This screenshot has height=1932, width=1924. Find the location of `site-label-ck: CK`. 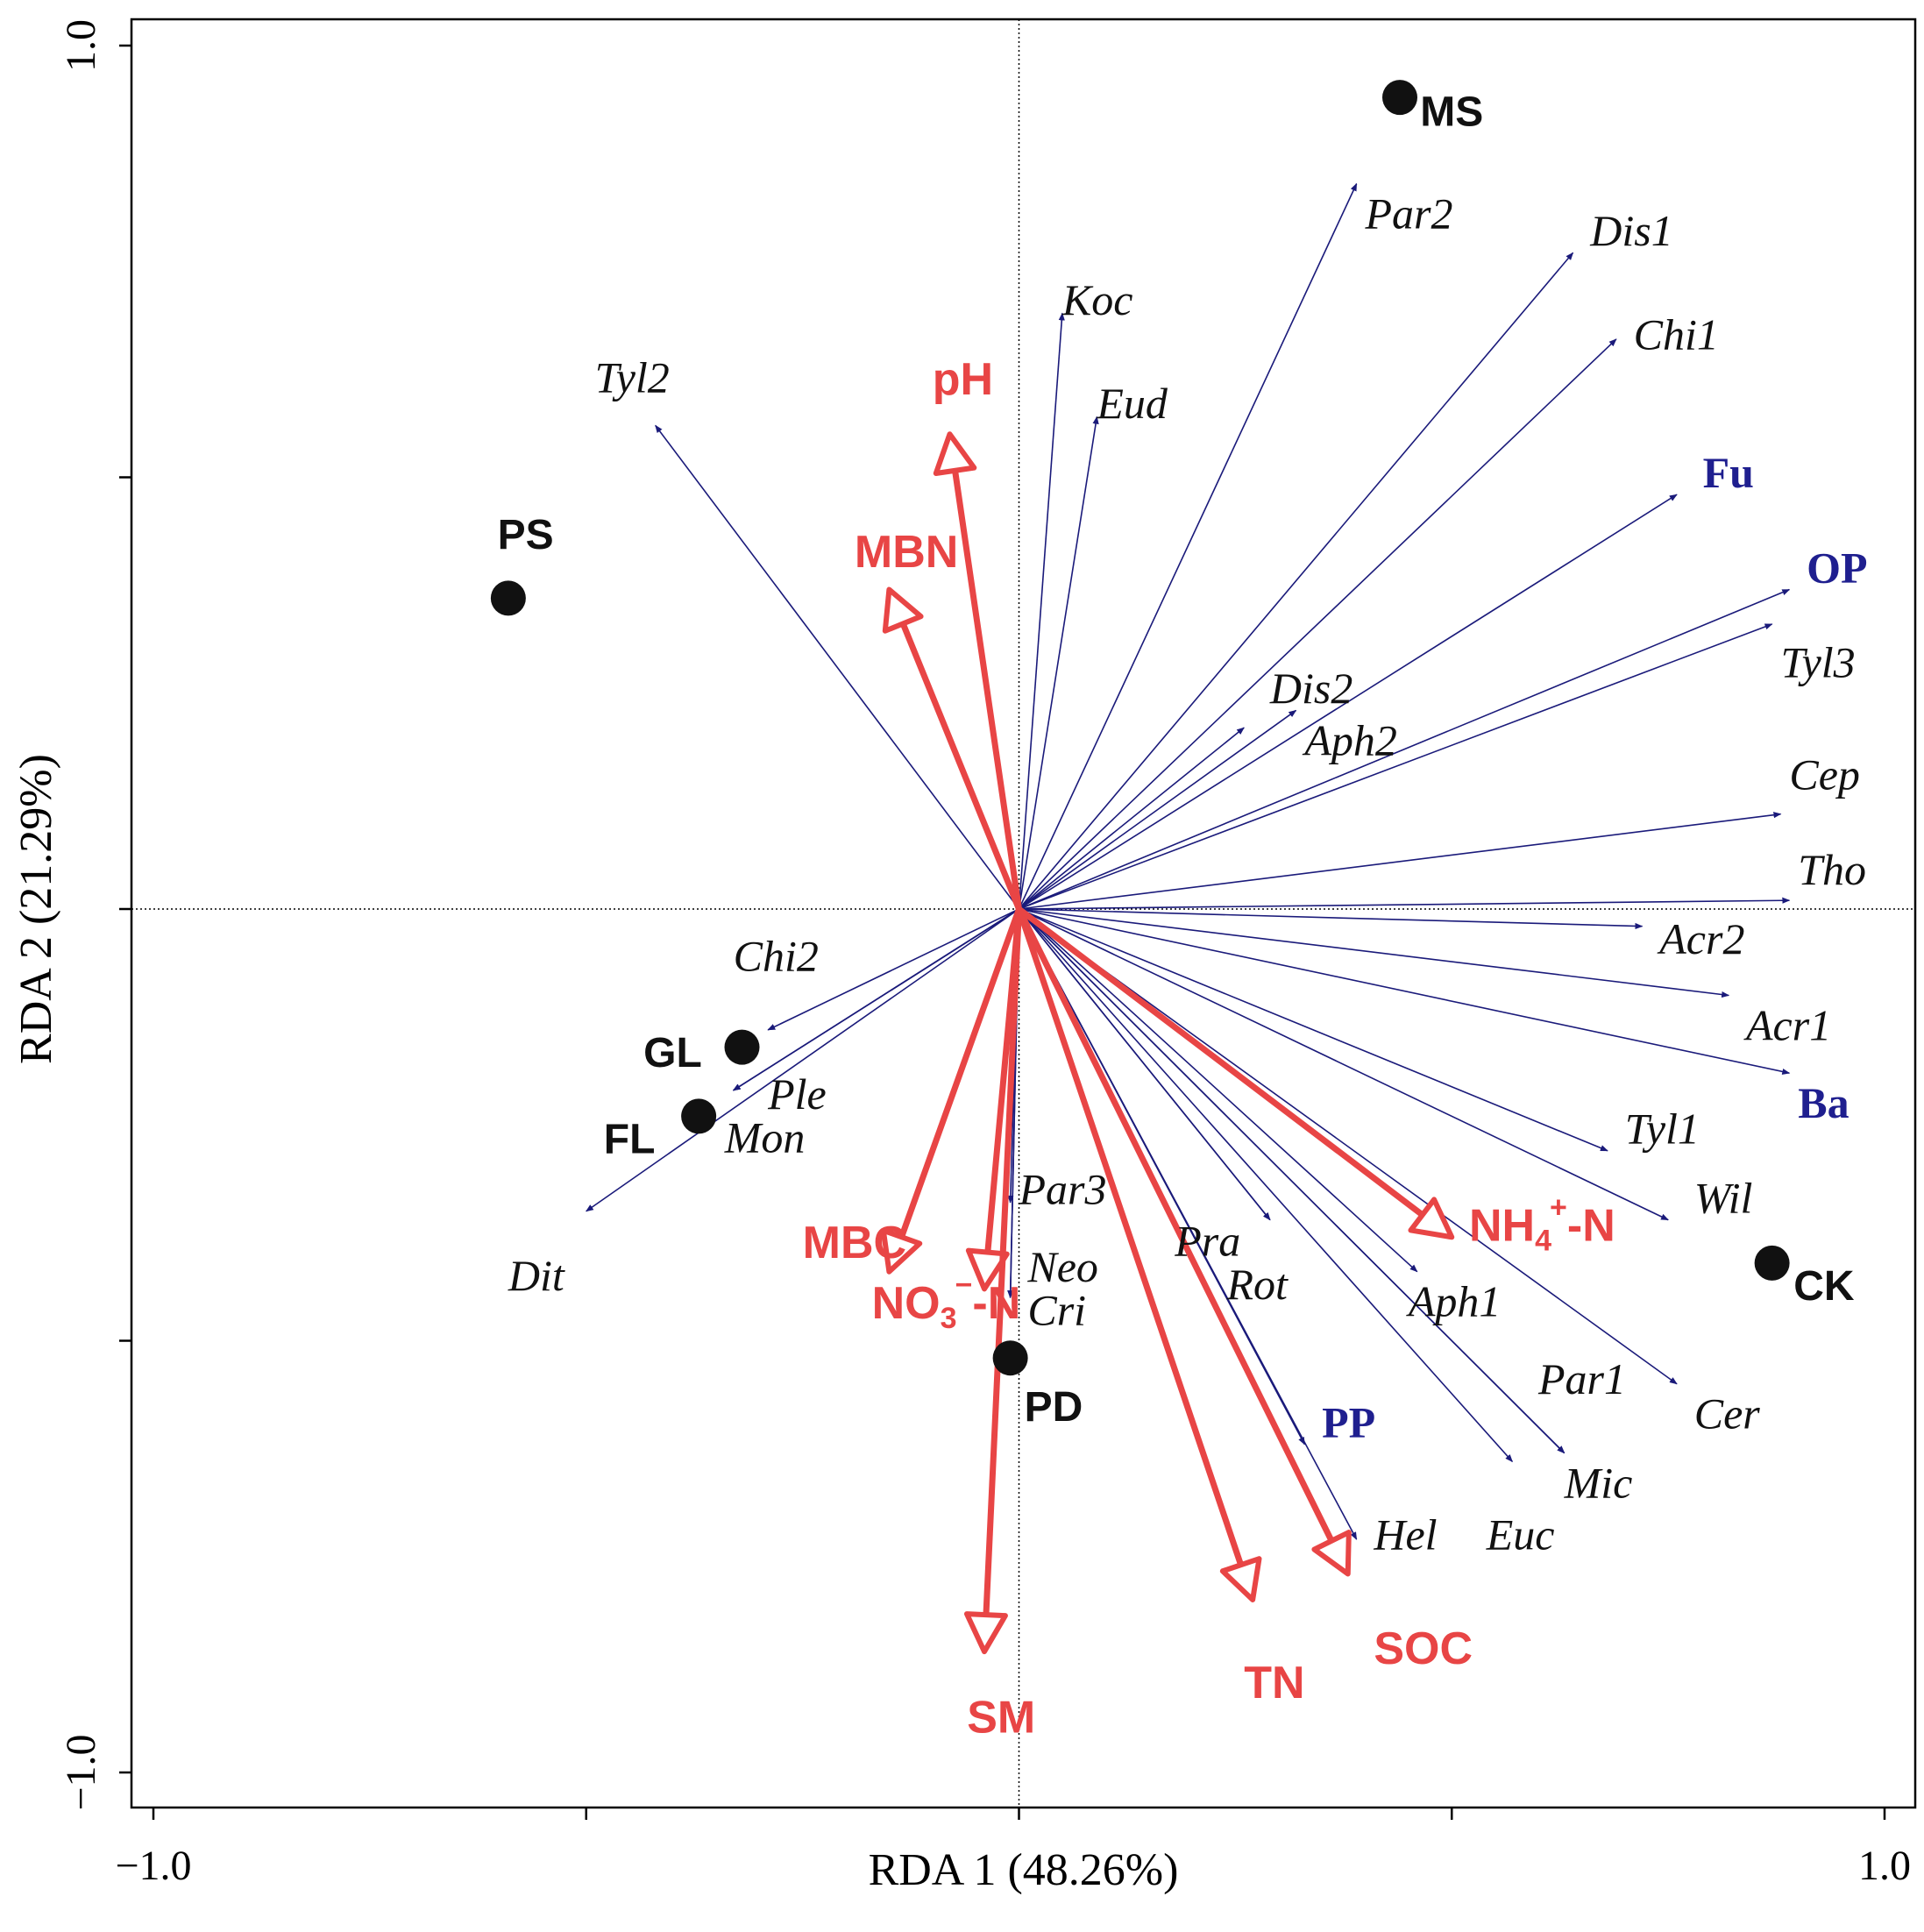

site-label-ck: CK is located at coordinates (1824, 1286).